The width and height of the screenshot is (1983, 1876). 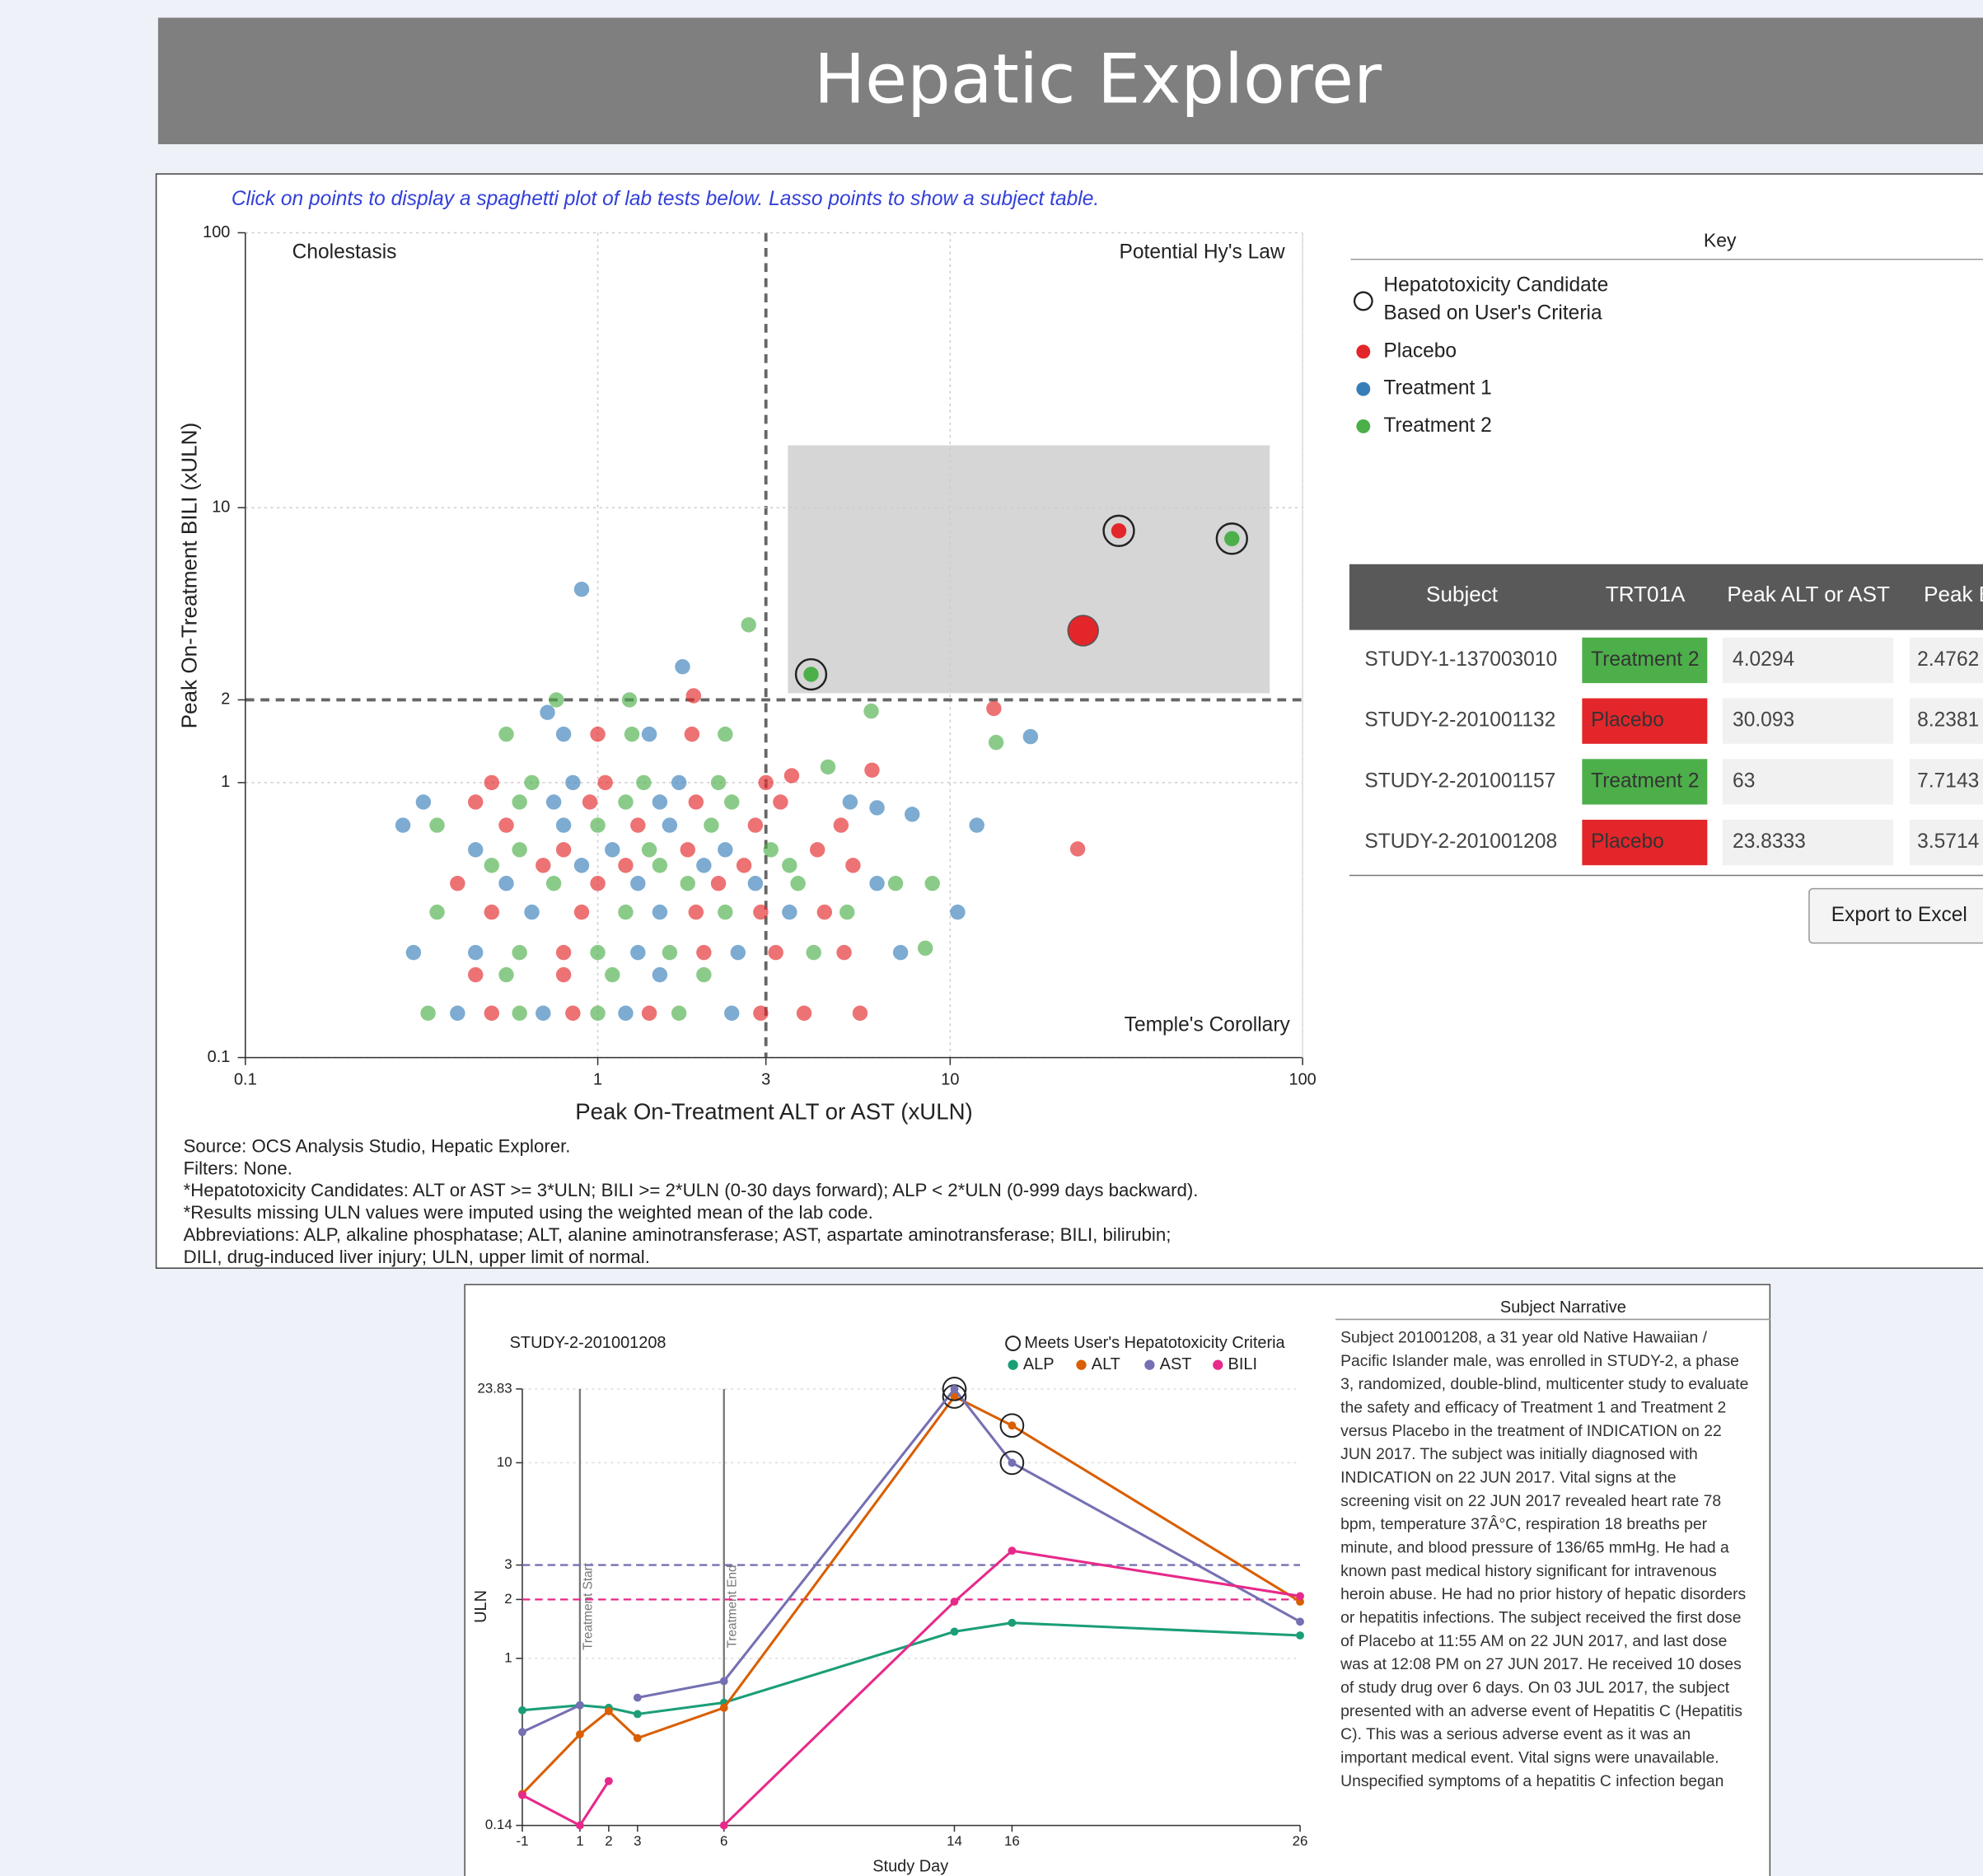 What do you see at coordinates (221, 507) in the screenshot?
I see `y-tick-label: 10` at bounding box center [221, 507].